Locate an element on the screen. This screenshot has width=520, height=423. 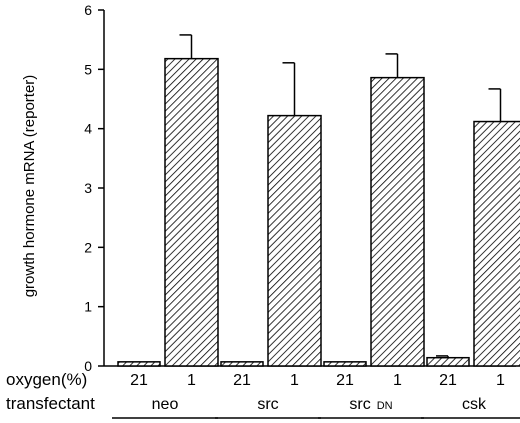
transfectant-label: src DN is located at coordinates (370, 404).